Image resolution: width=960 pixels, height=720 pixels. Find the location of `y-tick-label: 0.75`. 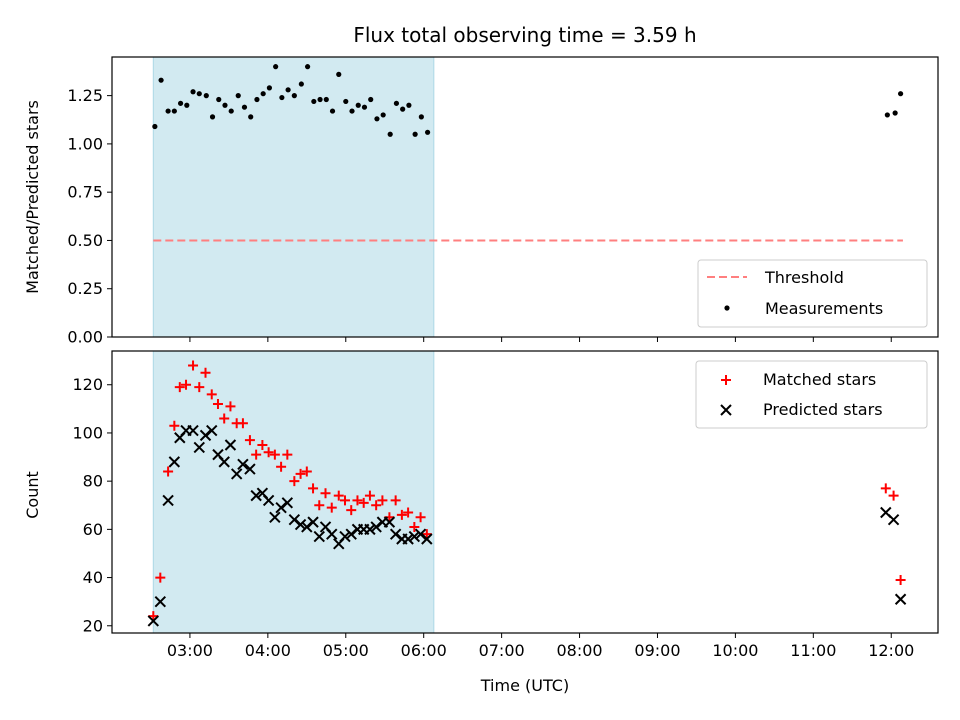

y-tick-label: 0.75 is located at coordinates (85, 192).